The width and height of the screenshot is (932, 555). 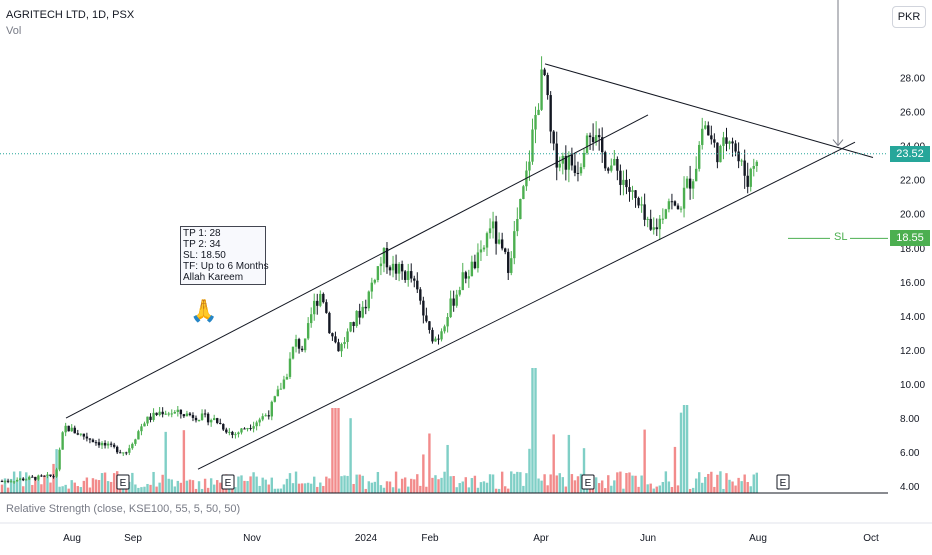 What do you see at coordinates (430, 538) in the screenshot?
I see `x-tick-label: Feb` at bounding box center [430, 538].